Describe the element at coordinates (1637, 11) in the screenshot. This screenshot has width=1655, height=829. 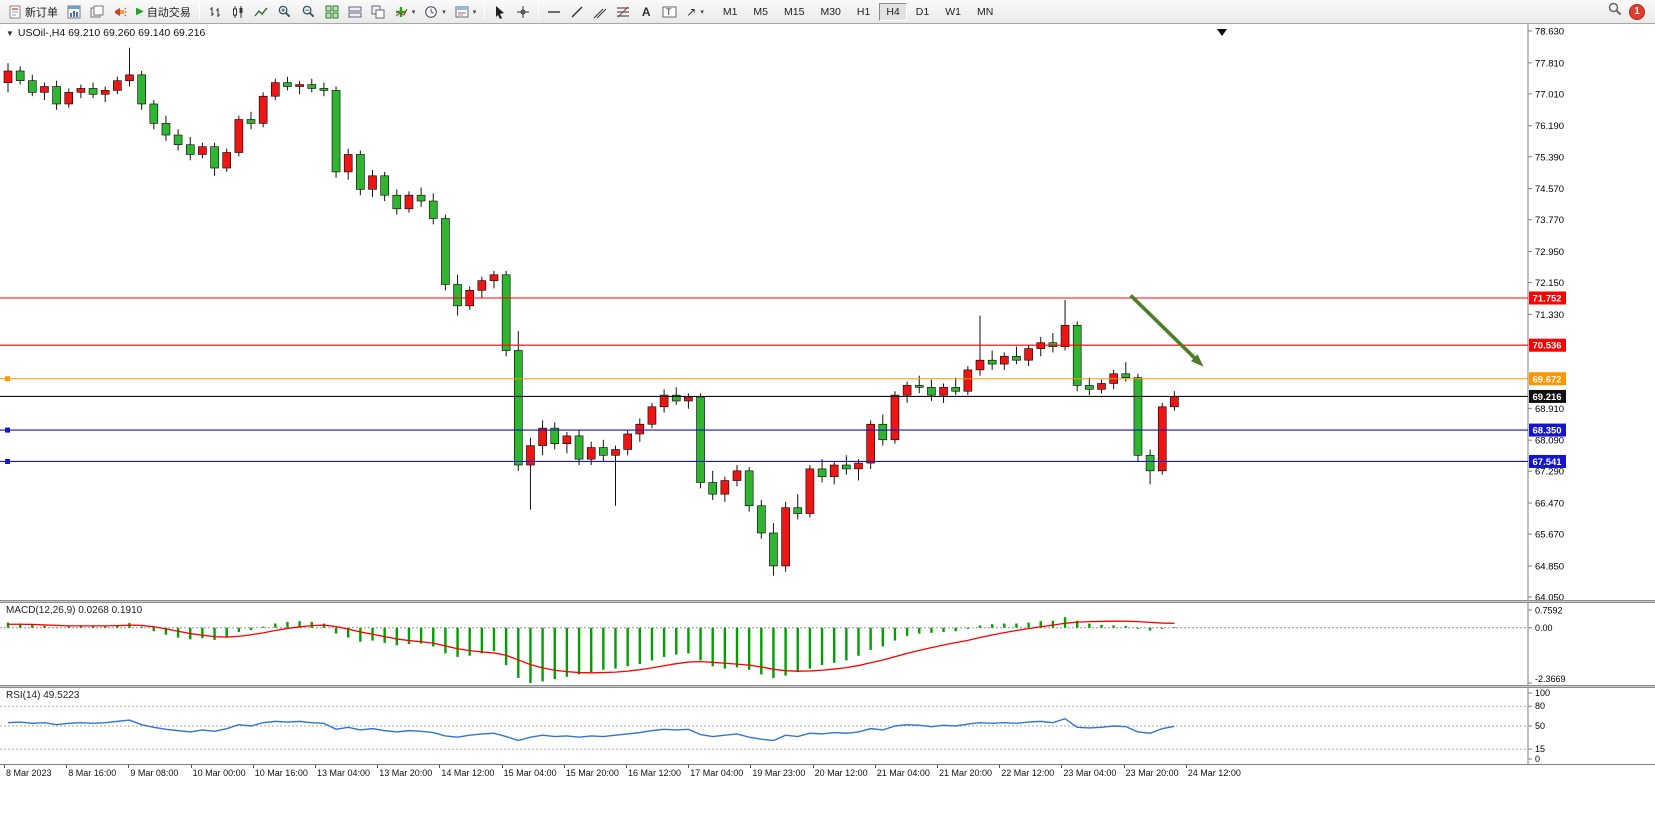
I see `notification-badge: 1` at that location.